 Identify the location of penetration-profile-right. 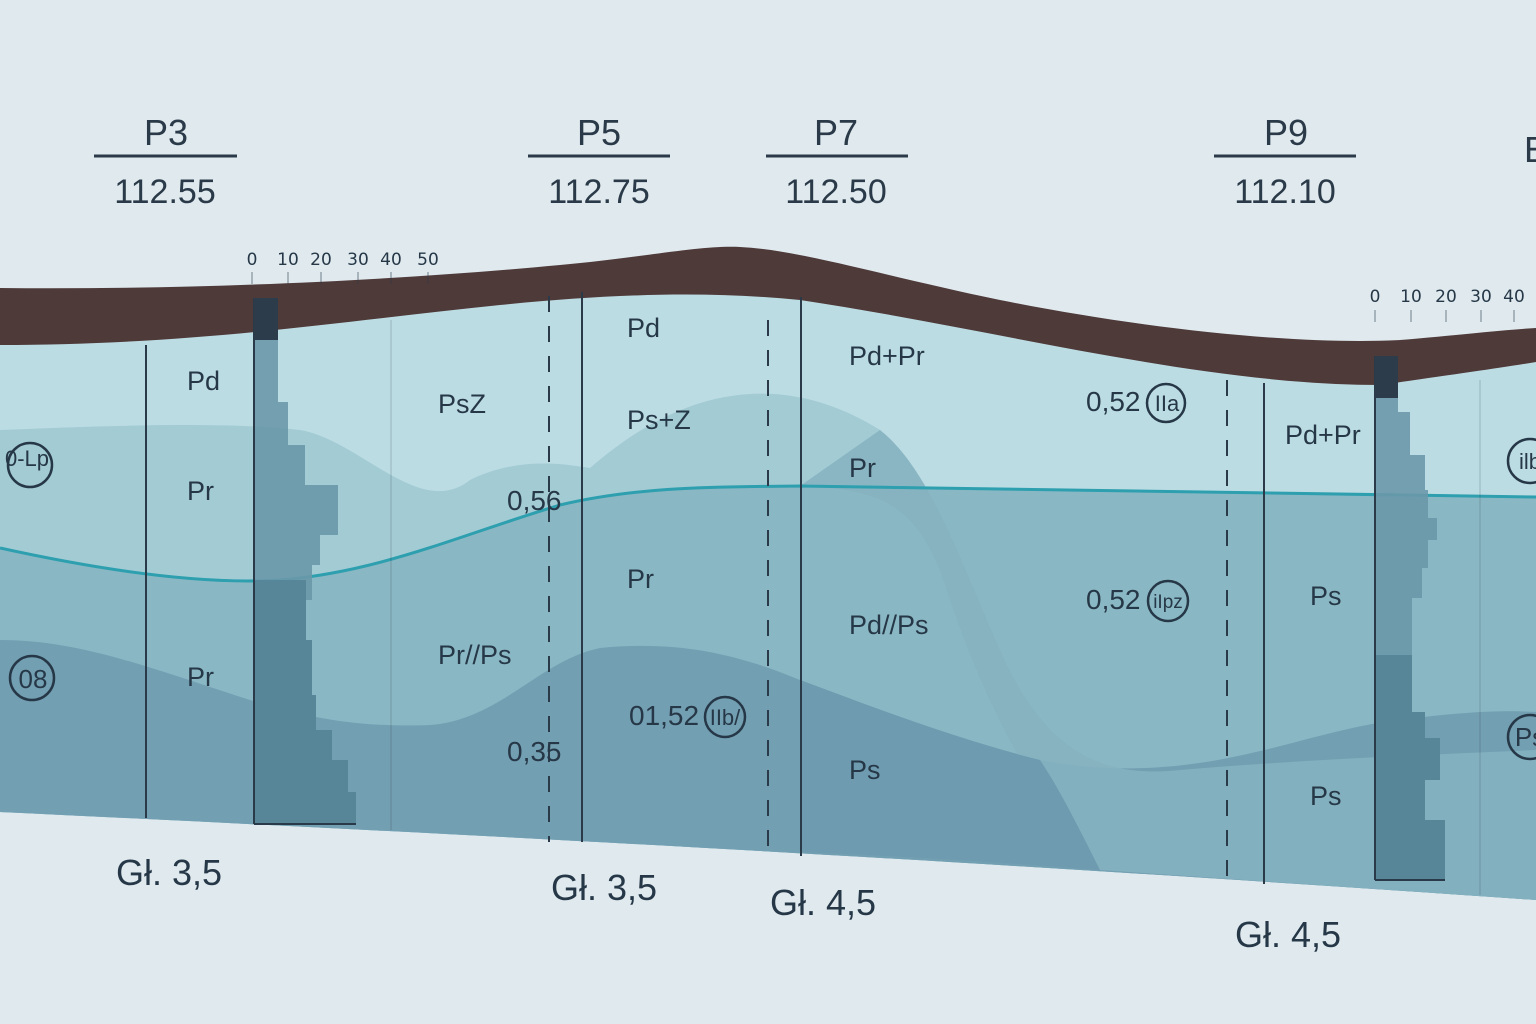
(1409, 618).